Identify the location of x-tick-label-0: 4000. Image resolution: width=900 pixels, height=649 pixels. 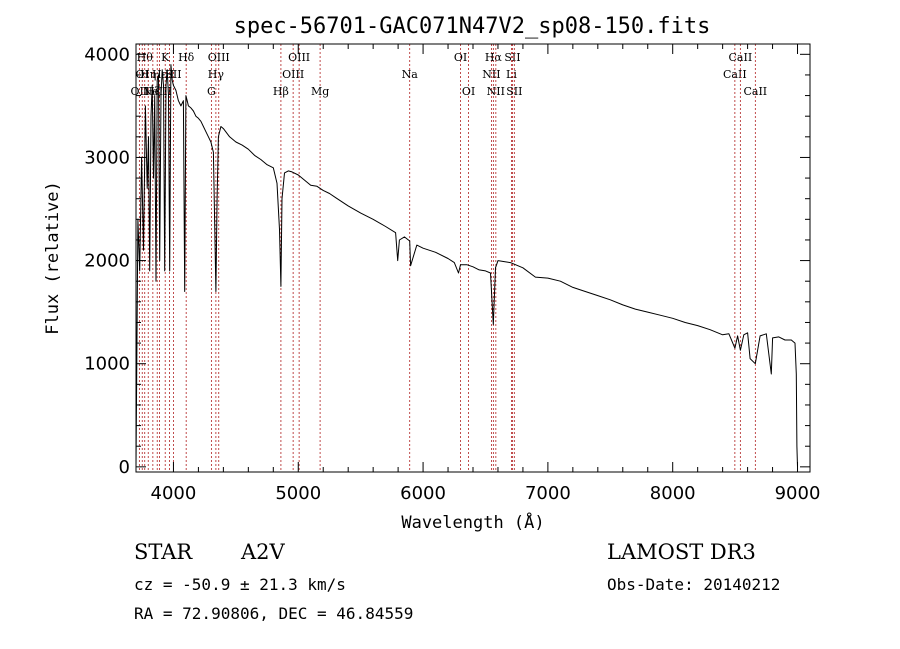
(174, 493).